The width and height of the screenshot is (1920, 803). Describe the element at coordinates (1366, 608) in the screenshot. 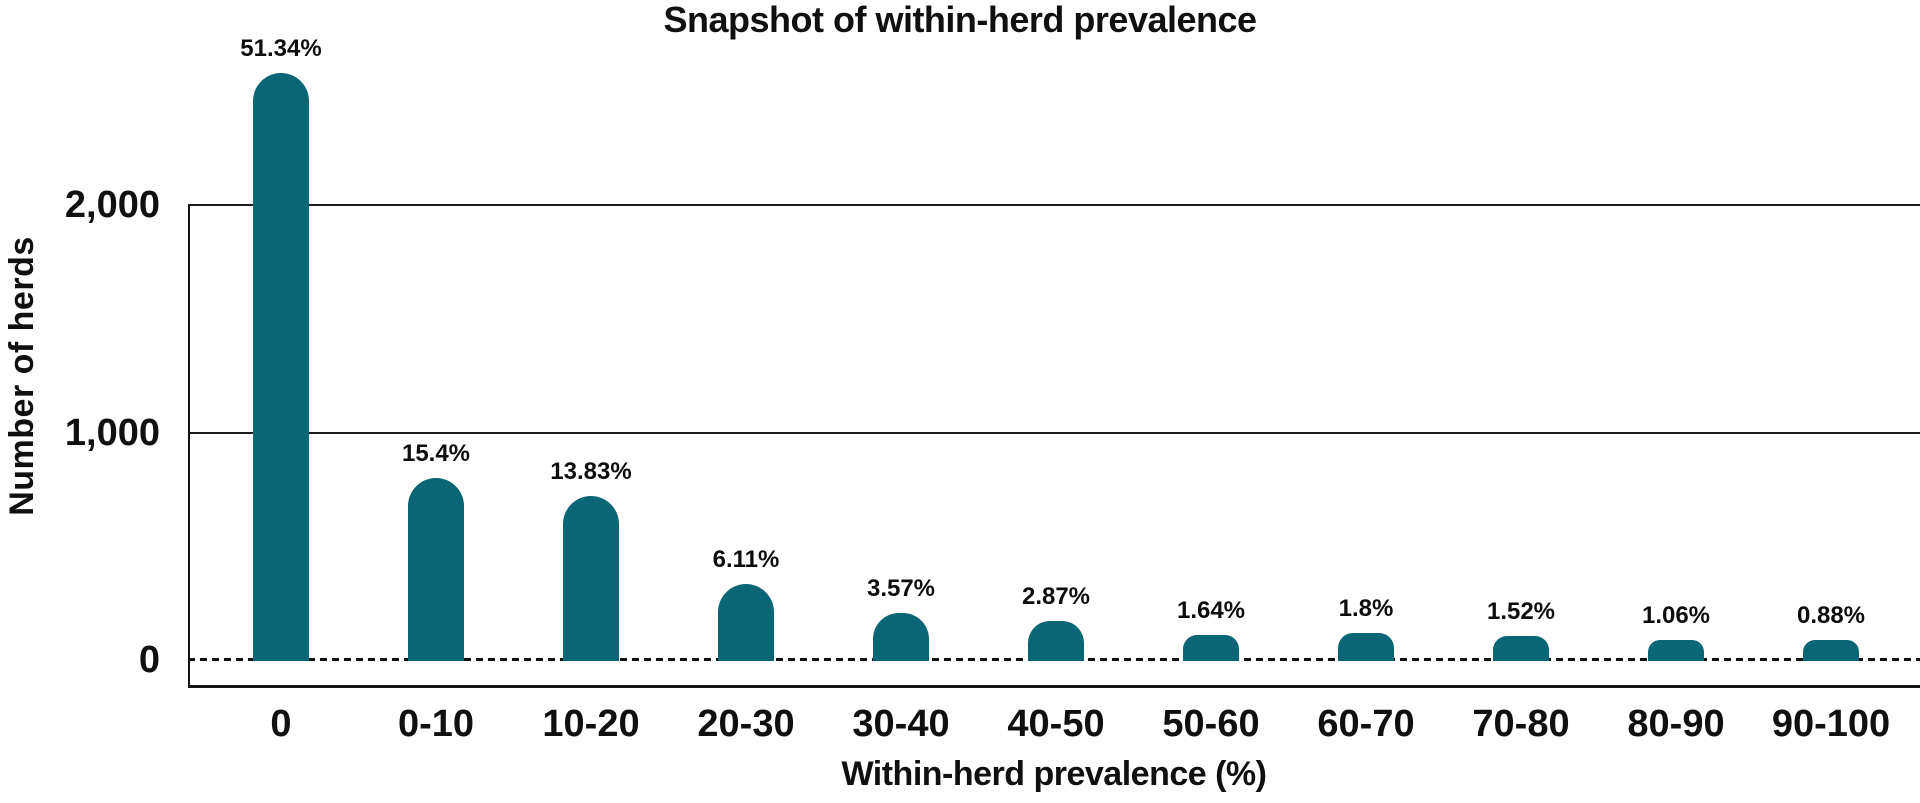

I see `bar-value-label: 1.8%` at that location.